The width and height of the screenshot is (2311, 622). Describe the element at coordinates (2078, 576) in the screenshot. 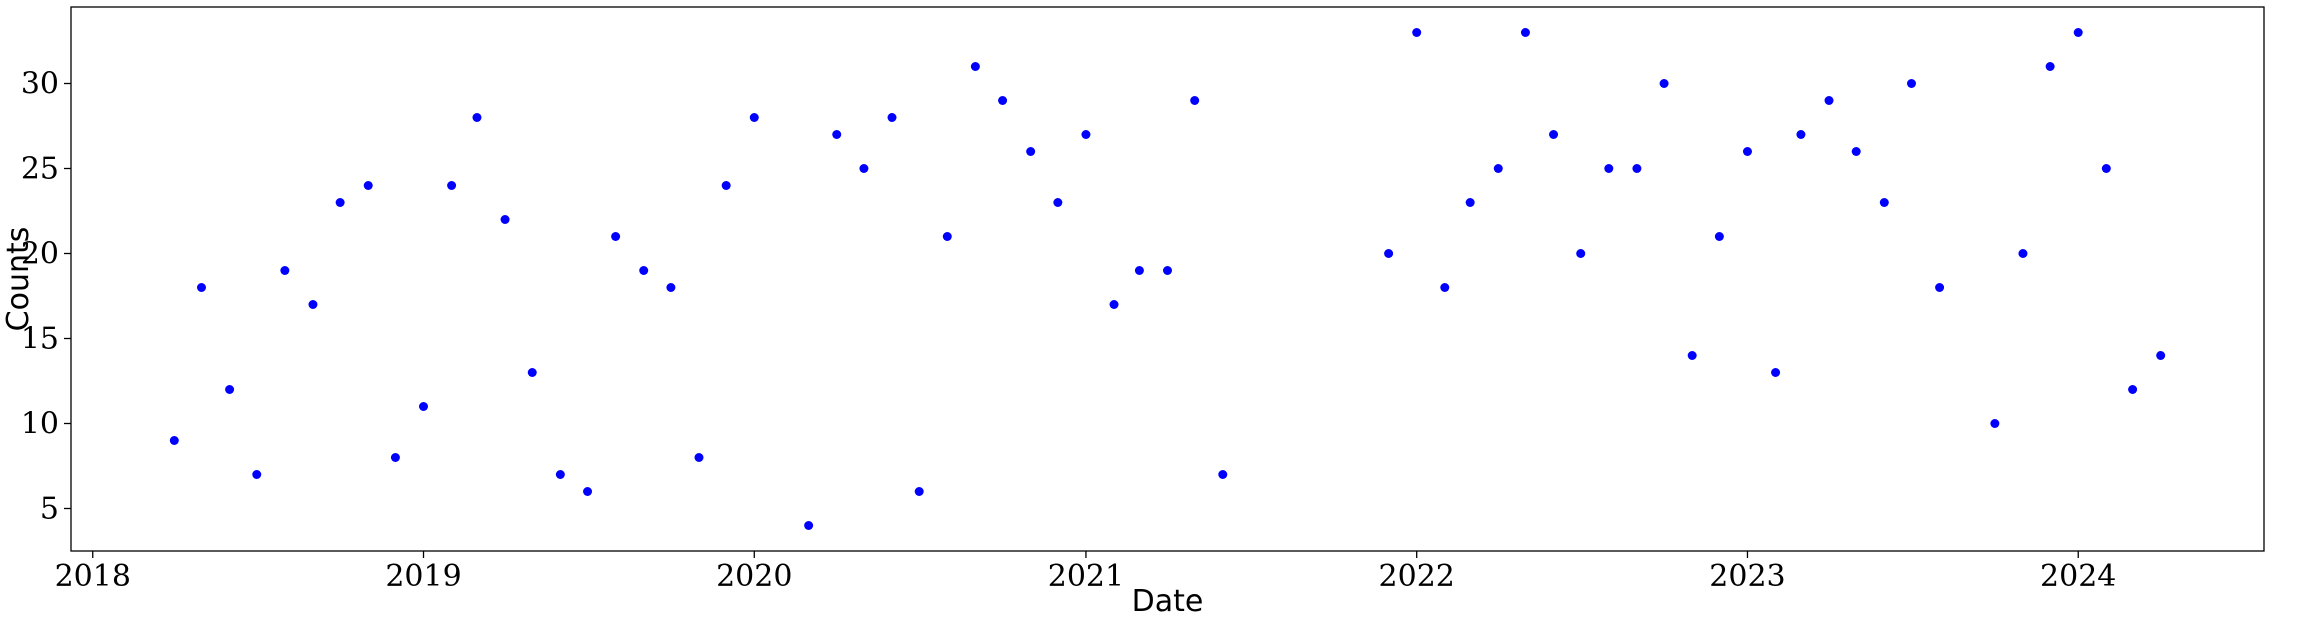

I see `x-tick-label: 2024` at that location.